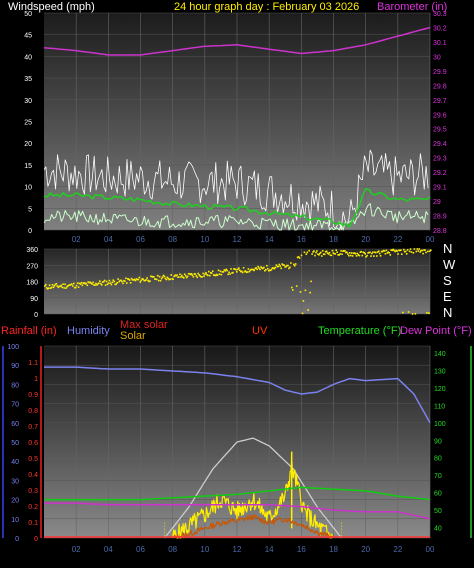 This screenshot has height=568, width=474. I want to click on barometer-tick-label: 29.3, so click(440, 159).